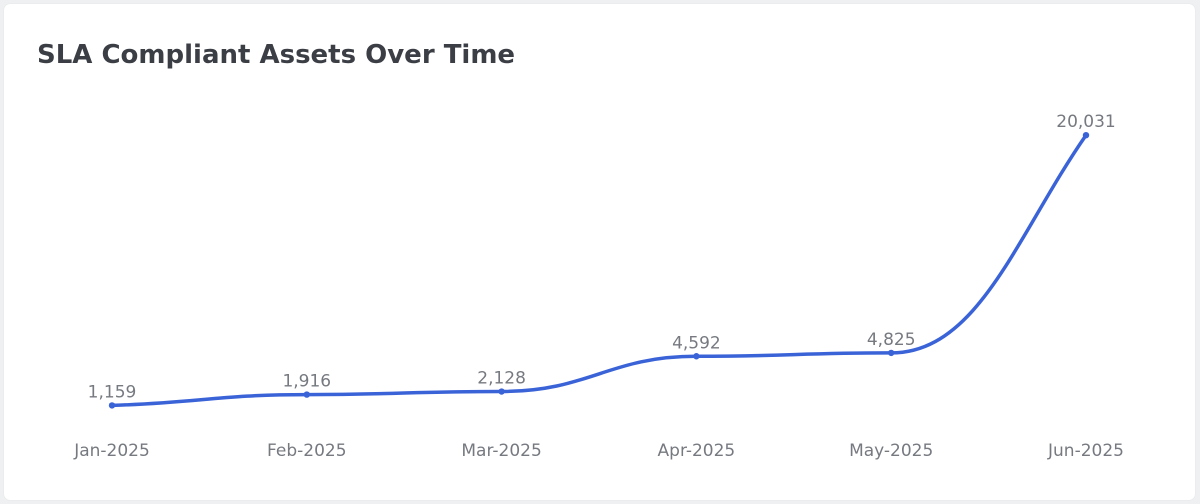 The height and width of the screenshot is (504, 1200). Describe the element at coordinates (501, 379) in the screenshot. I see `data-label-mar-2025: 2,128` at that location.